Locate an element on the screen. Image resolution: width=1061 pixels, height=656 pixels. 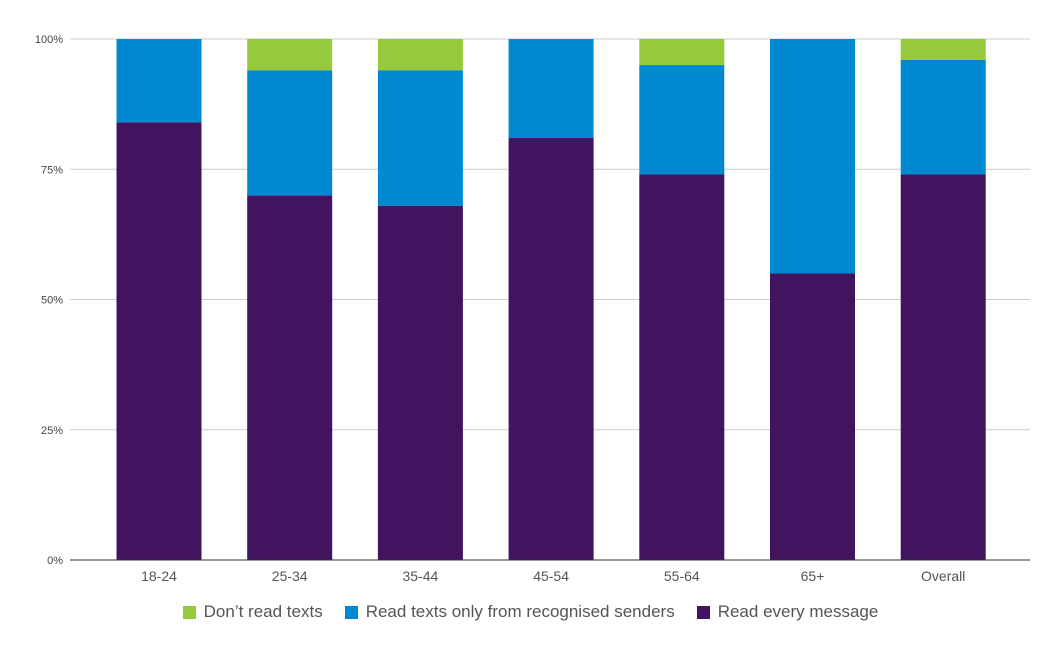
bar-segment-35-44-read-every-message is located at coordinates (420, 382).